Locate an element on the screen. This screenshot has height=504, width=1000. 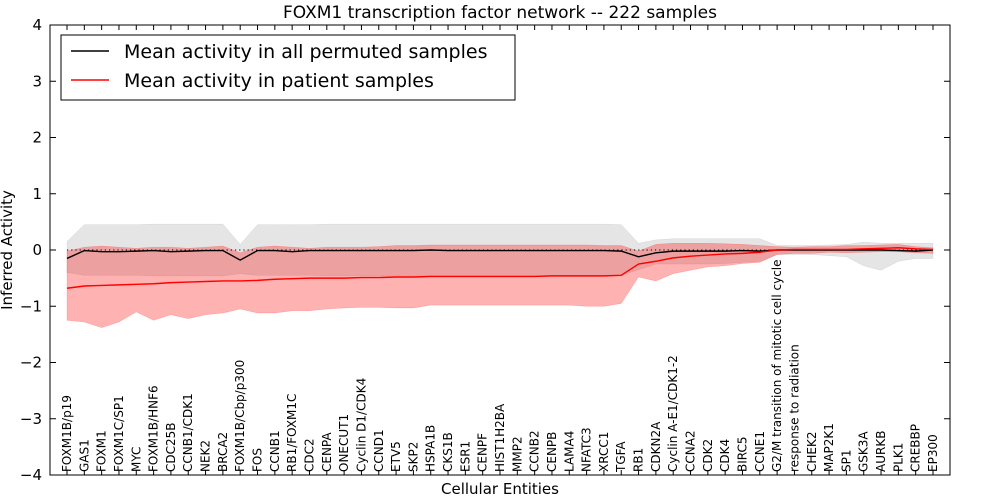
x-tick-label: Cyclin D1/CDK4 is located at coordinates (361, 425).